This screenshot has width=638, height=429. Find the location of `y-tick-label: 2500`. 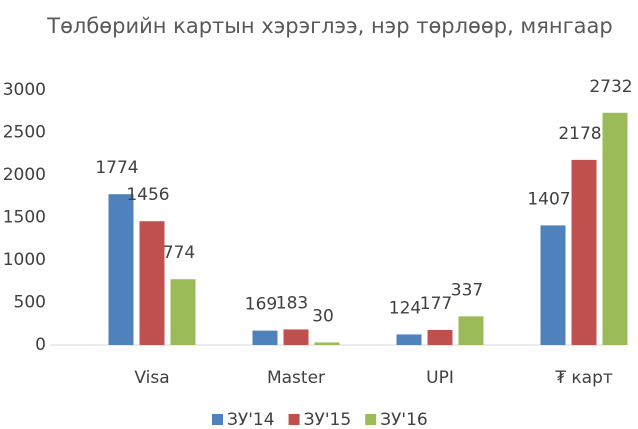

y-tick-label: 2500 is located at coordinates (24, 133).